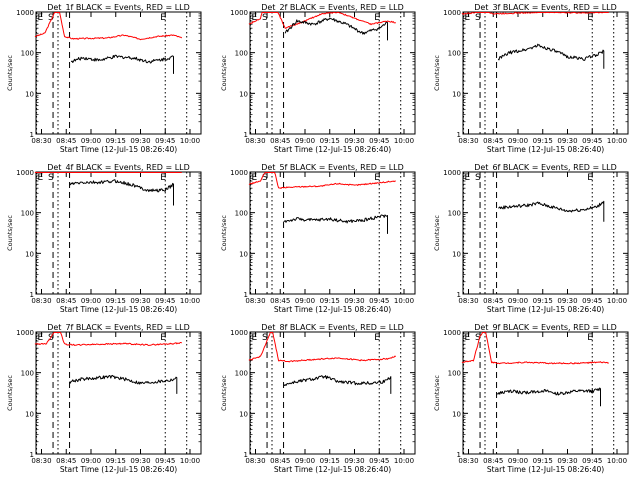 The height and width of the screenshot is (480, 640). I want to click on chart-title: Det_4f BLACK = Events, RED = LLD, so click(118, 167).